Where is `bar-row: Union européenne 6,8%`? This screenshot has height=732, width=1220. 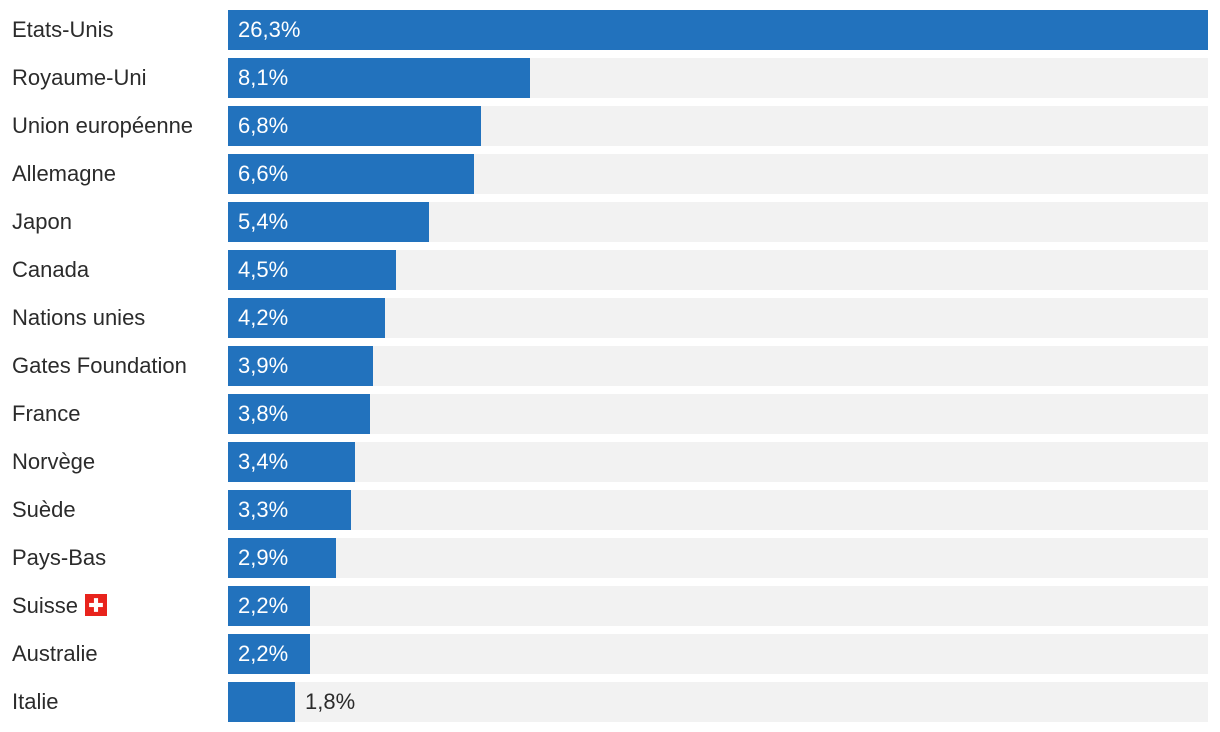
bar-row: Union européenne 6,8% is located at coordinates (610, 126).